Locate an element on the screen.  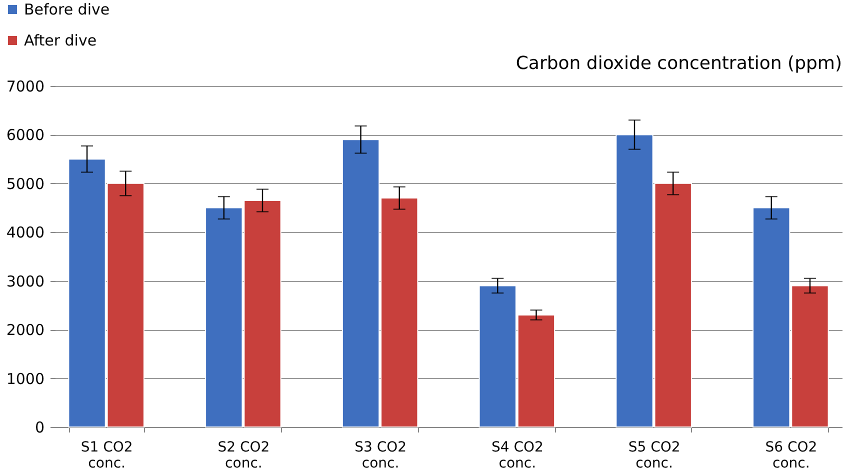
y-tick-label: 6000 is located at coordinates (25, 135).